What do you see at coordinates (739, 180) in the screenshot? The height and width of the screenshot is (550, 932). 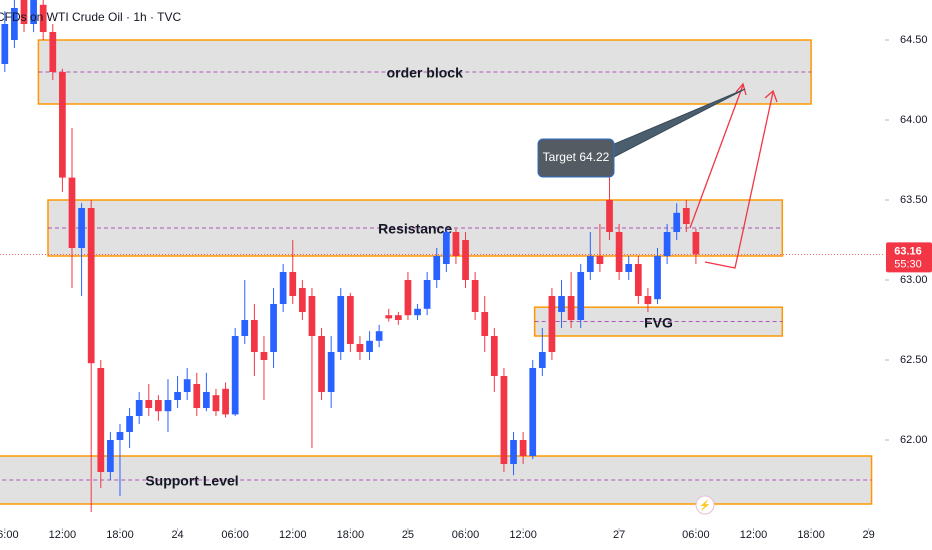 I see `arrow-line` at bounding box center [739, 180].